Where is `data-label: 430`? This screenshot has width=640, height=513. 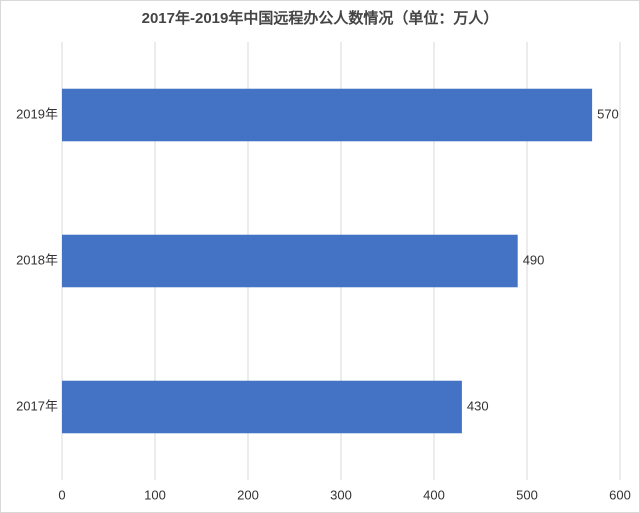
data-label: 430 is located at coordinates (478, 405).